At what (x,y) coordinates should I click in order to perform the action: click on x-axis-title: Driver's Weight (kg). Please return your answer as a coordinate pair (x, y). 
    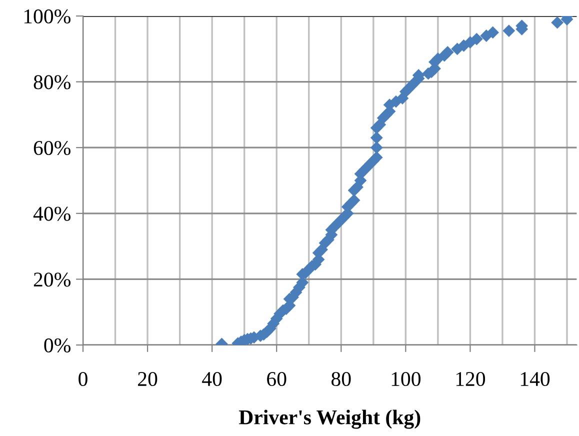
    Looking at the image, I should click on (329, 419).